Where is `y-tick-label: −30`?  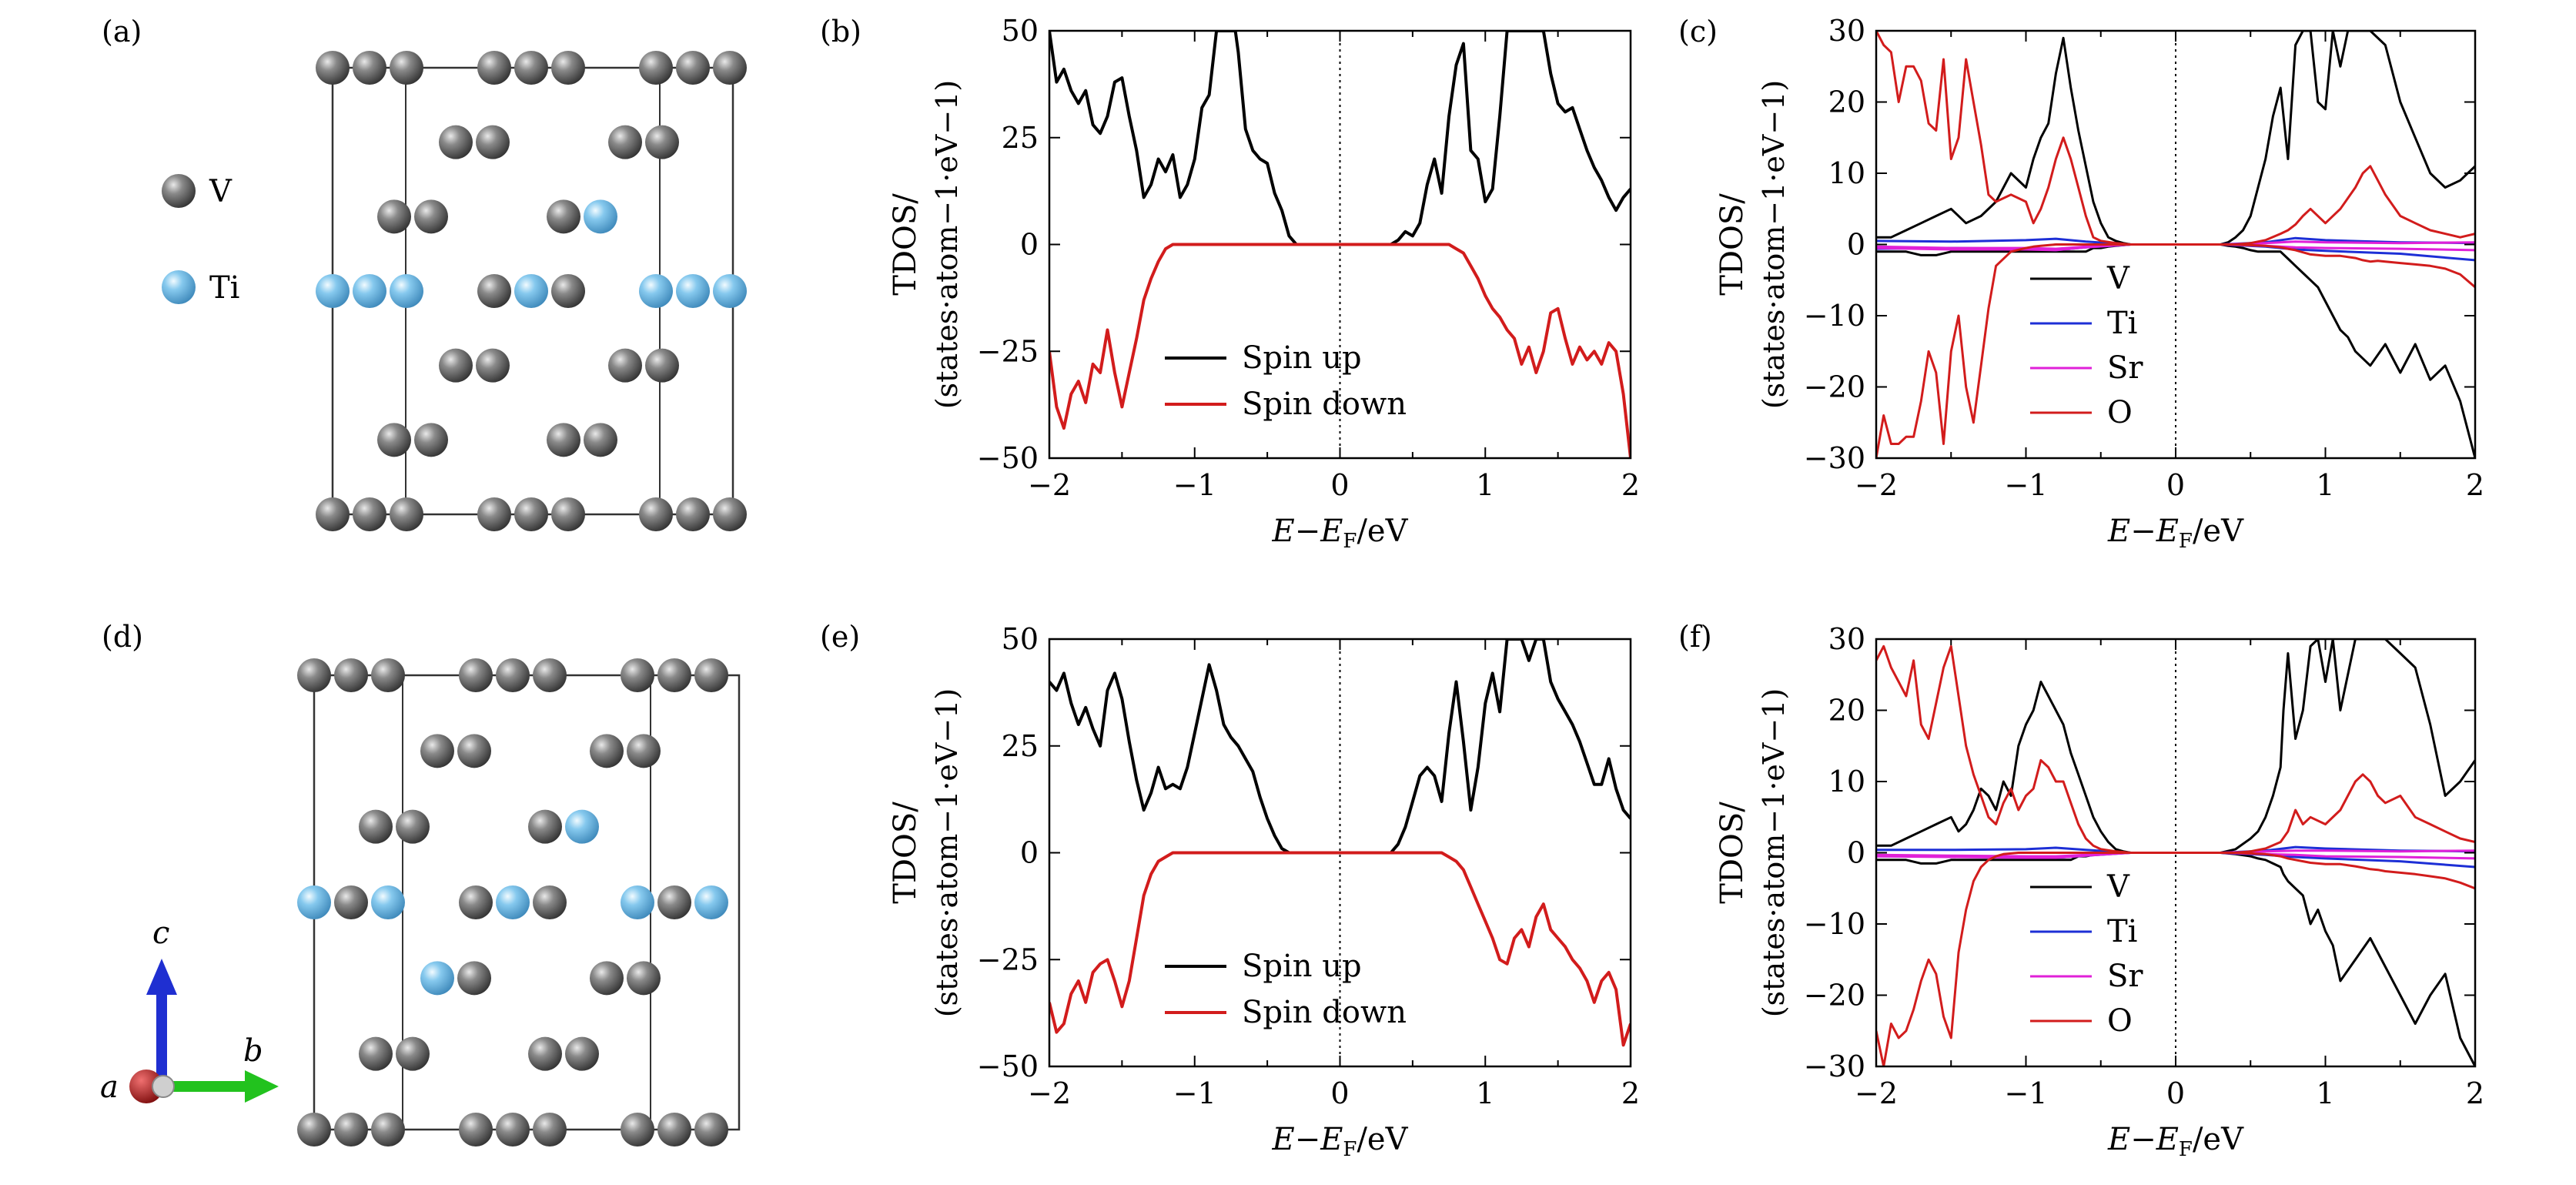
y-tick-label: −30 is located at coordinates (1835, 458).